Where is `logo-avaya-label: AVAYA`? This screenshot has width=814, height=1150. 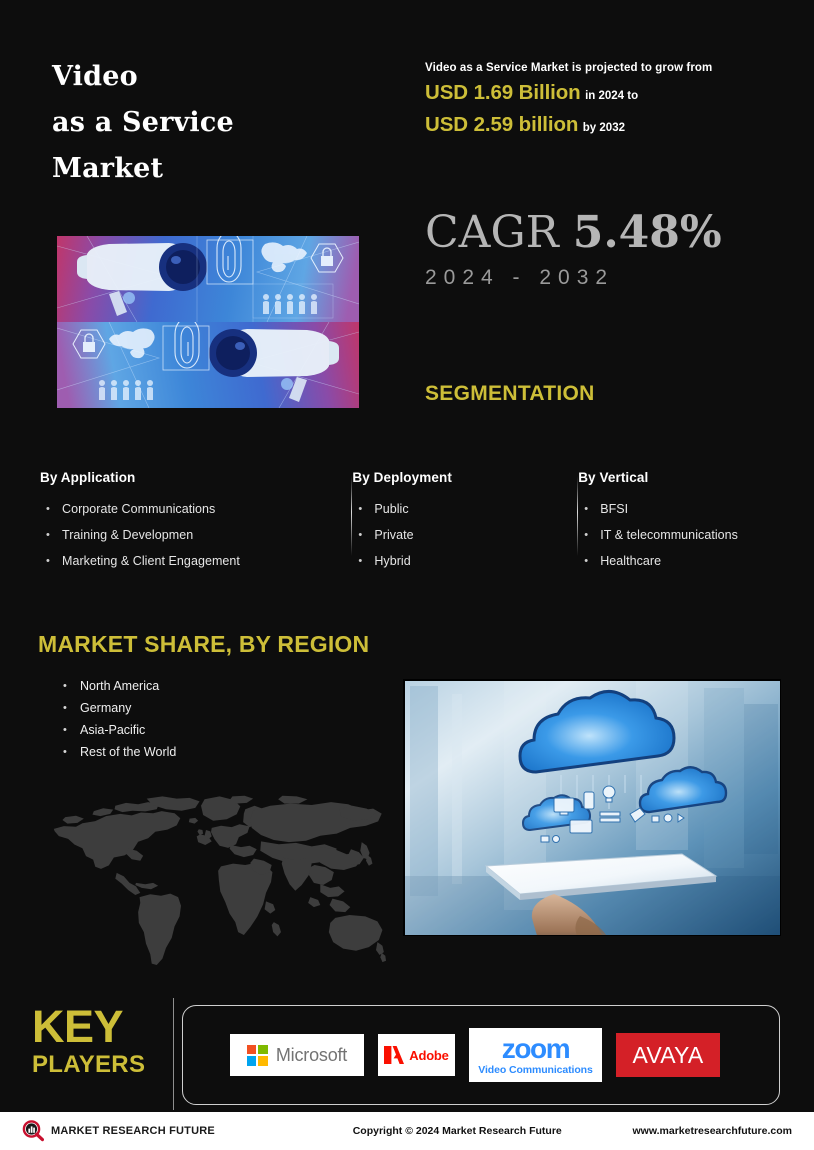
logo-avaya-label: AVAYA is located at coordinates (668, 1054).